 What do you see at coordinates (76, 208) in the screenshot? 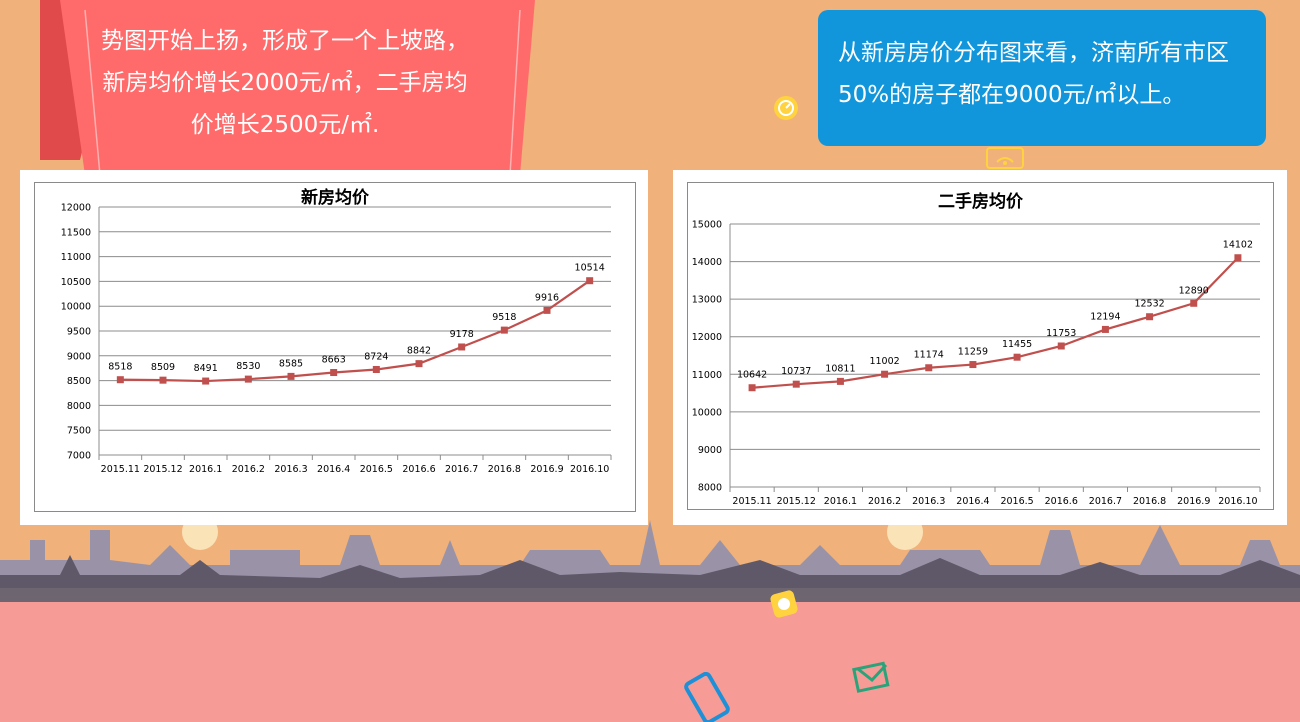
I see `y-tick-label: 12000` at bounding box center [76, 208].